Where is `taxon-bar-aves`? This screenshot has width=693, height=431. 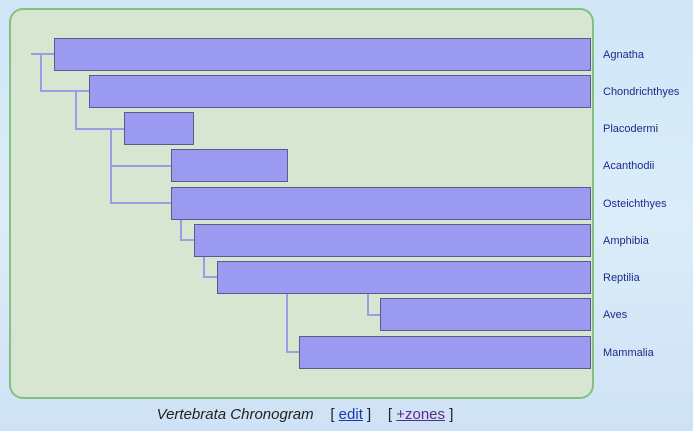 taxon-bar-aves is located at coordinates (485, 314).